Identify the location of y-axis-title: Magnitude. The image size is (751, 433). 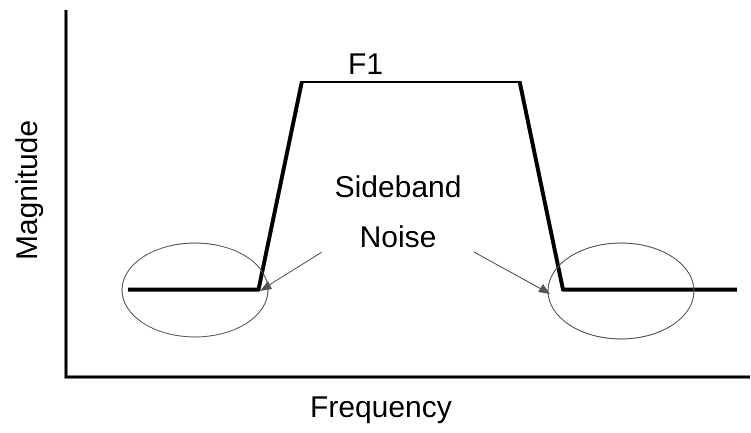
(28, 190).